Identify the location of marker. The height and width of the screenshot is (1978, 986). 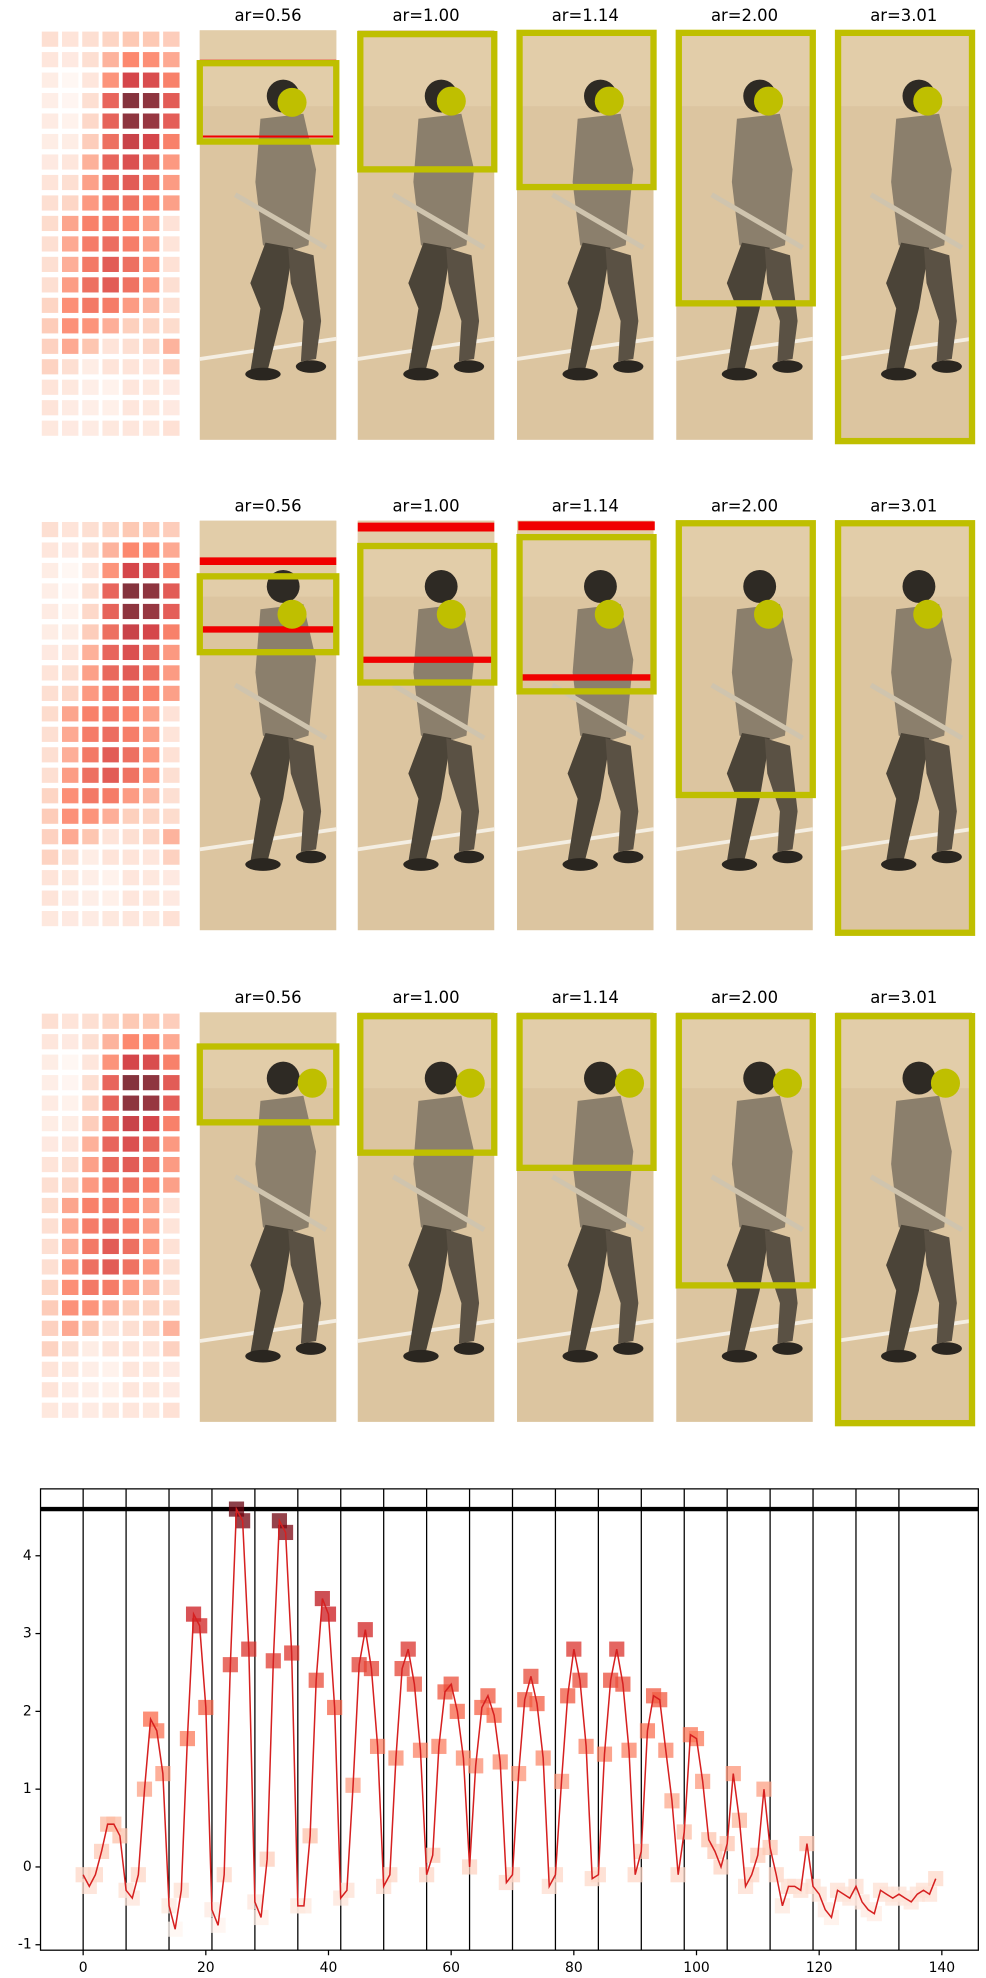
(936, 1879).